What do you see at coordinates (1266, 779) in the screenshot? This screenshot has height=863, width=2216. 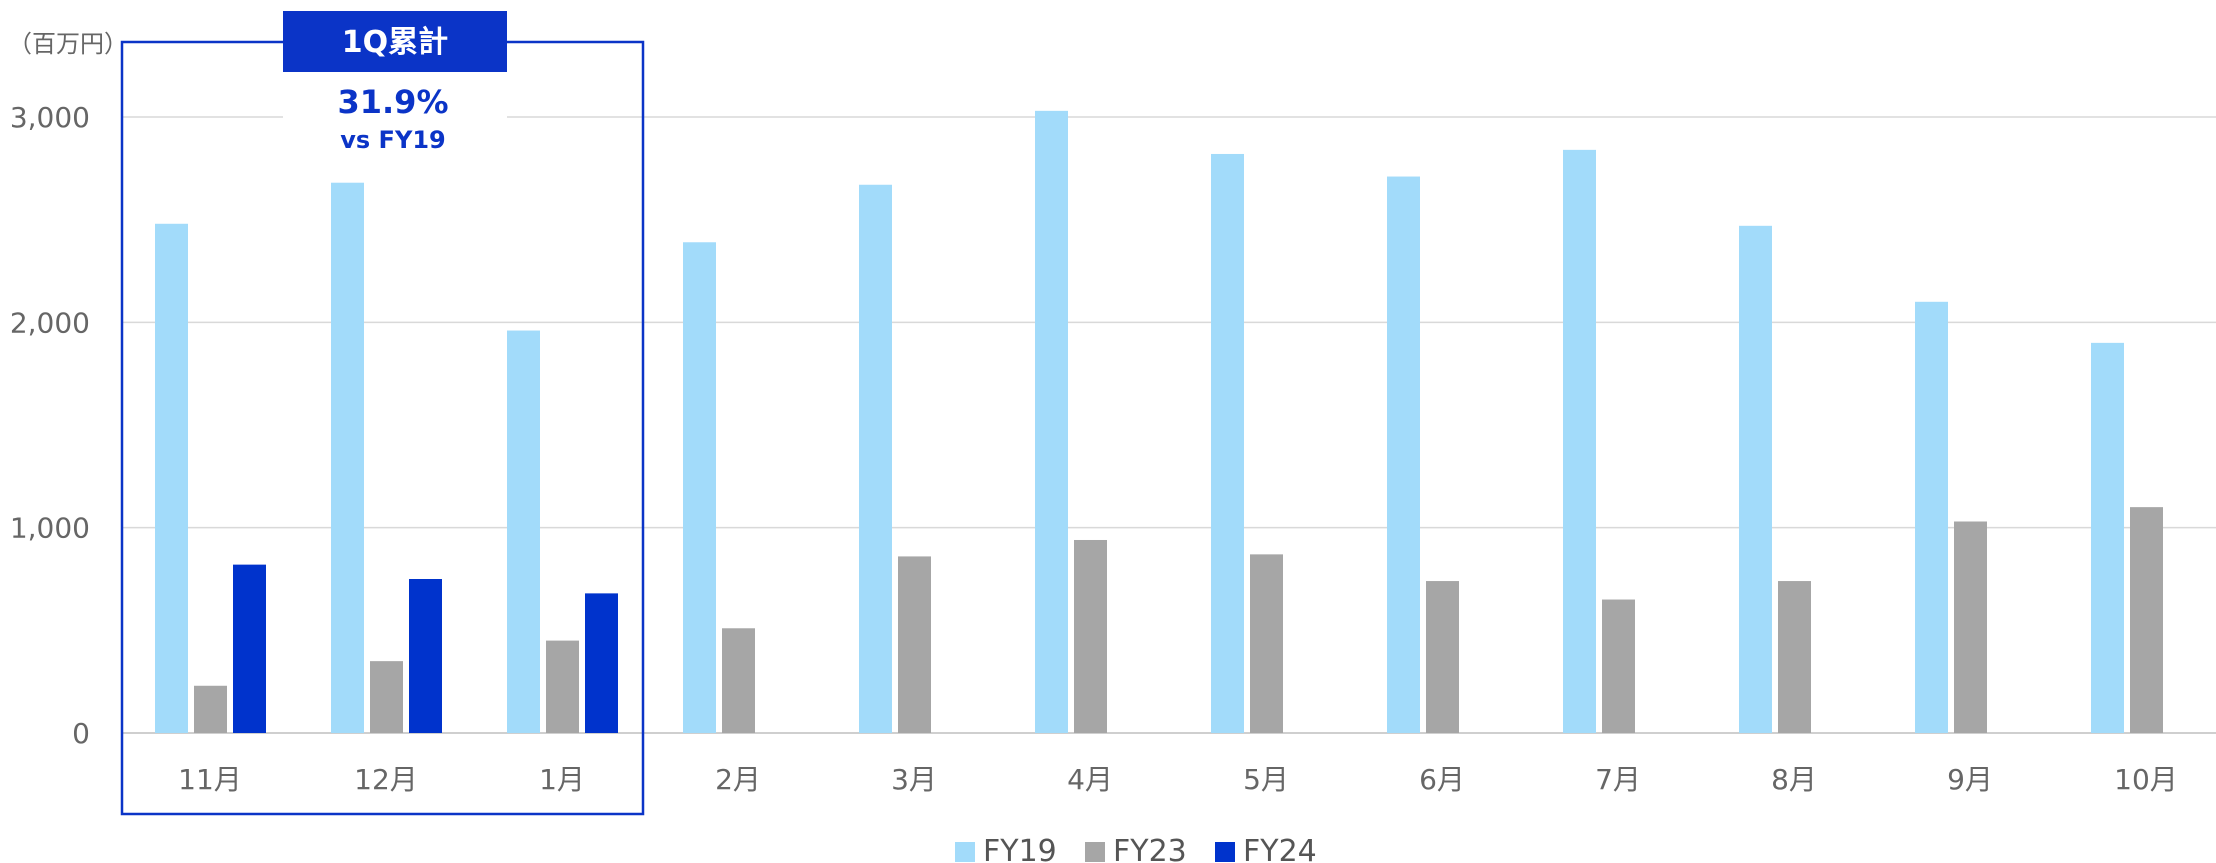 I see `x-tick-label: 5月` at bounding box center [1266, 779].